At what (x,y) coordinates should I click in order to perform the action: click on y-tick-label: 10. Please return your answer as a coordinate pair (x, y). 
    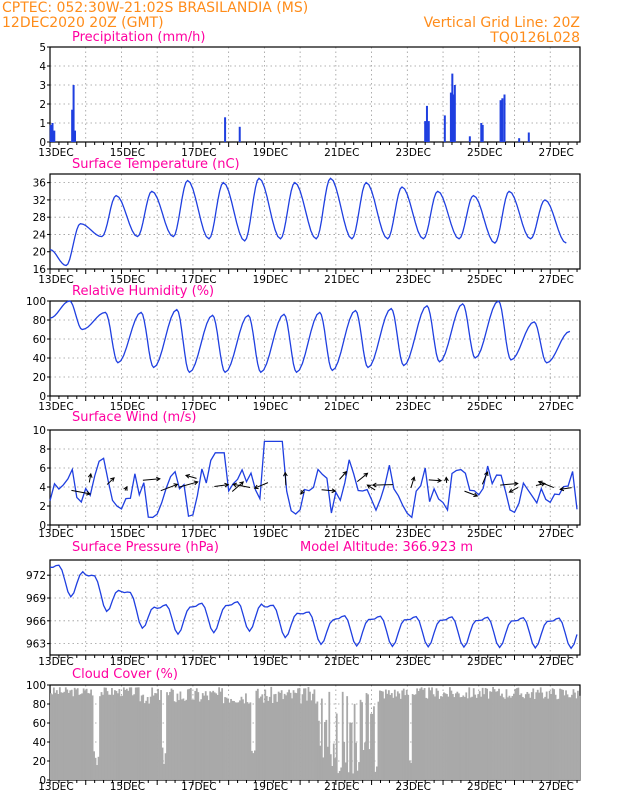
    Looking at the image, I should click on (39, 431).